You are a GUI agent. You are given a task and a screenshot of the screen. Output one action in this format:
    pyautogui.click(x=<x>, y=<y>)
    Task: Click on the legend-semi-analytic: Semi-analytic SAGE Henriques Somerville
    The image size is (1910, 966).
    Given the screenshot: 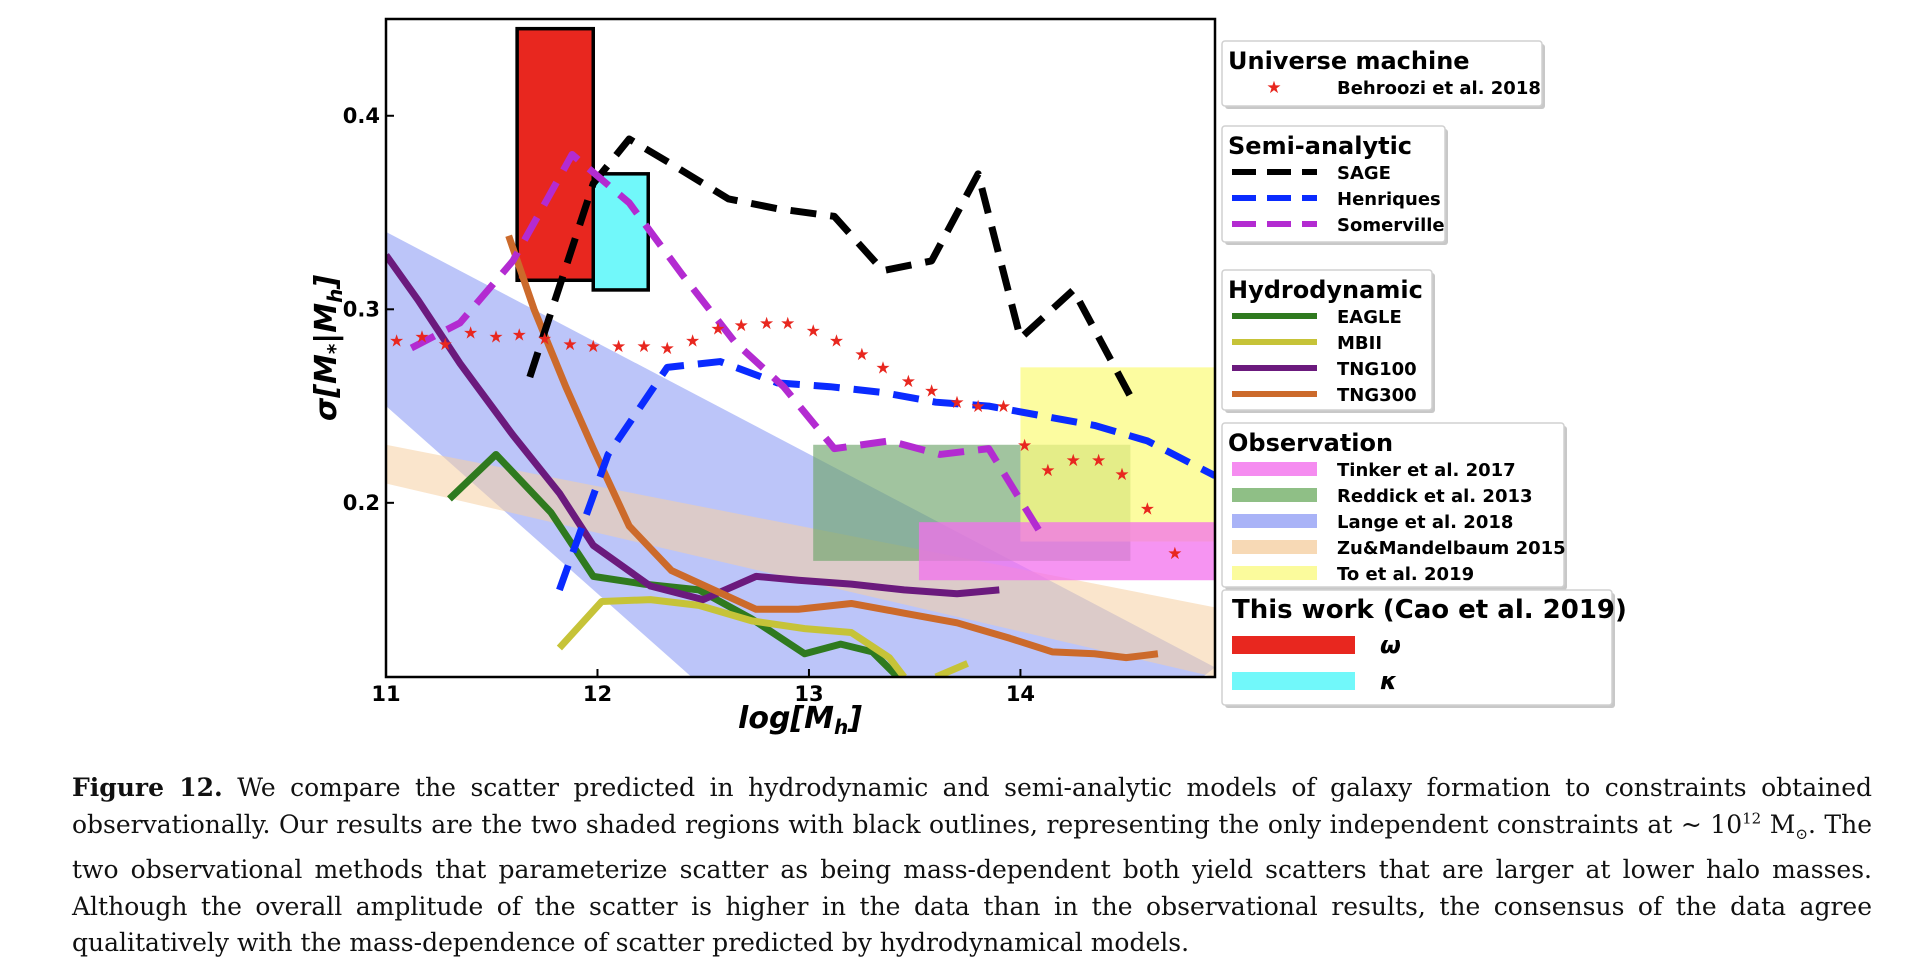 What is the action you would take?
    pyautogui.click(x=1334, y=185)
    